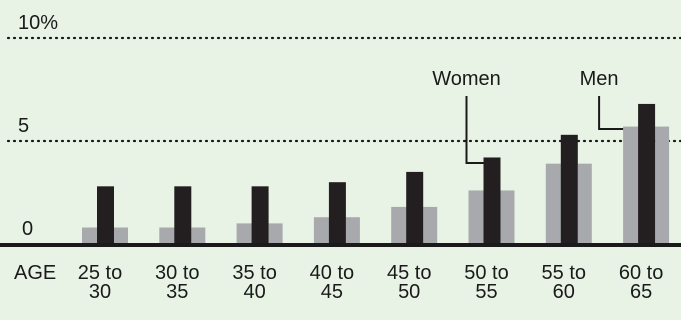 Image resolution: width=681 pixels, height=320 pixels. What do you see at coordinates (177, 292) in the screenshot?
I see `category-label-1-line-1: 35` at bounding box center [177, 292].